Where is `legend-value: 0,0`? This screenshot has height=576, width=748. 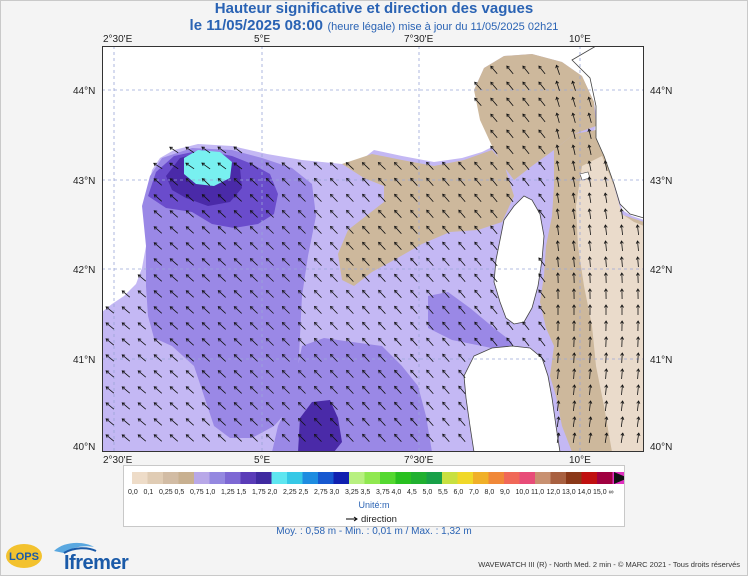
legend-value: 0,0 is located at coordinates (133, 492).